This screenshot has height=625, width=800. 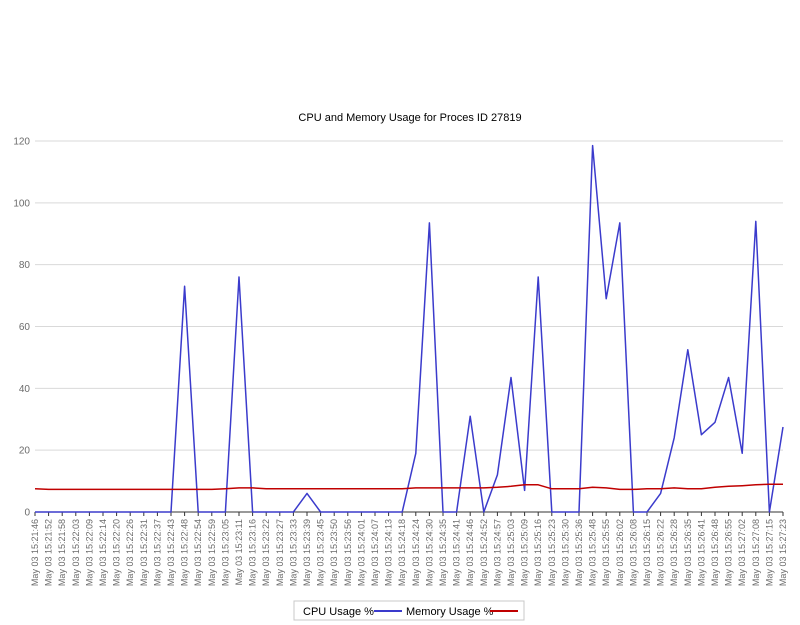 I want to click on legend-label-memory: Memory Usage %, so click(x=450, y=612).